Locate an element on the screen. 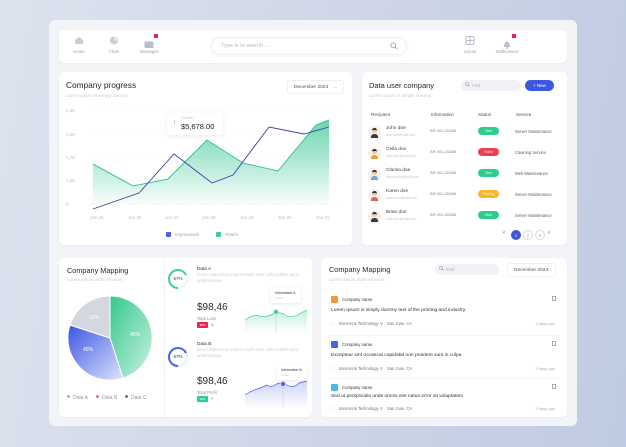 This screenshot has height=447, width=626. progress-period-dropdown: December 2023 ⌄ is located at coordinates (315, 87).